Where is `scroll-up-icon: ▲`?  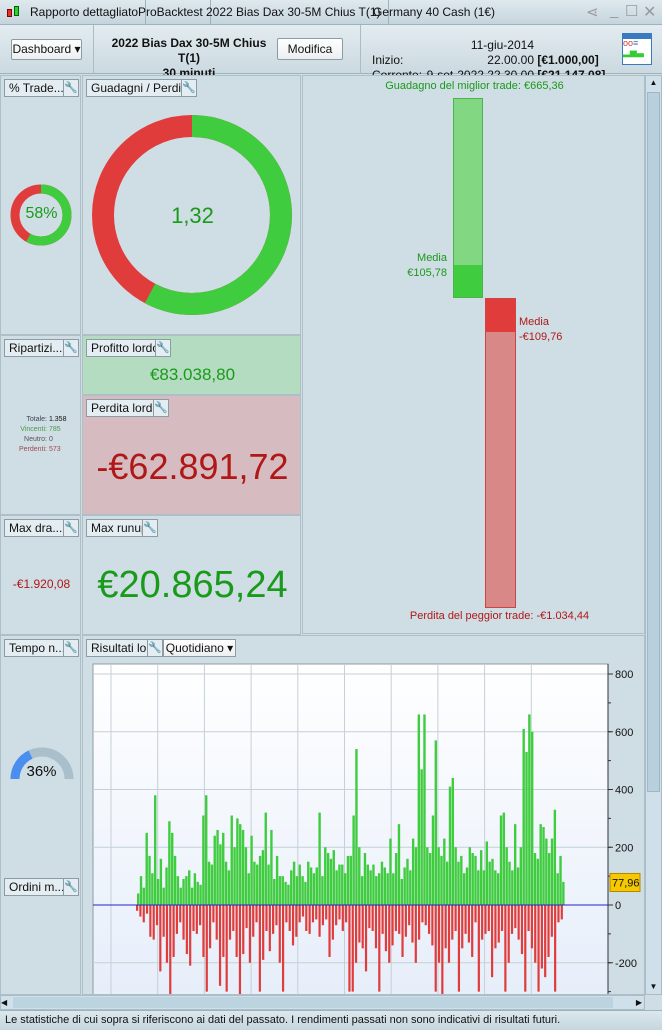 scroll-up-icon: ▲ is located at coordinates (653, 82).